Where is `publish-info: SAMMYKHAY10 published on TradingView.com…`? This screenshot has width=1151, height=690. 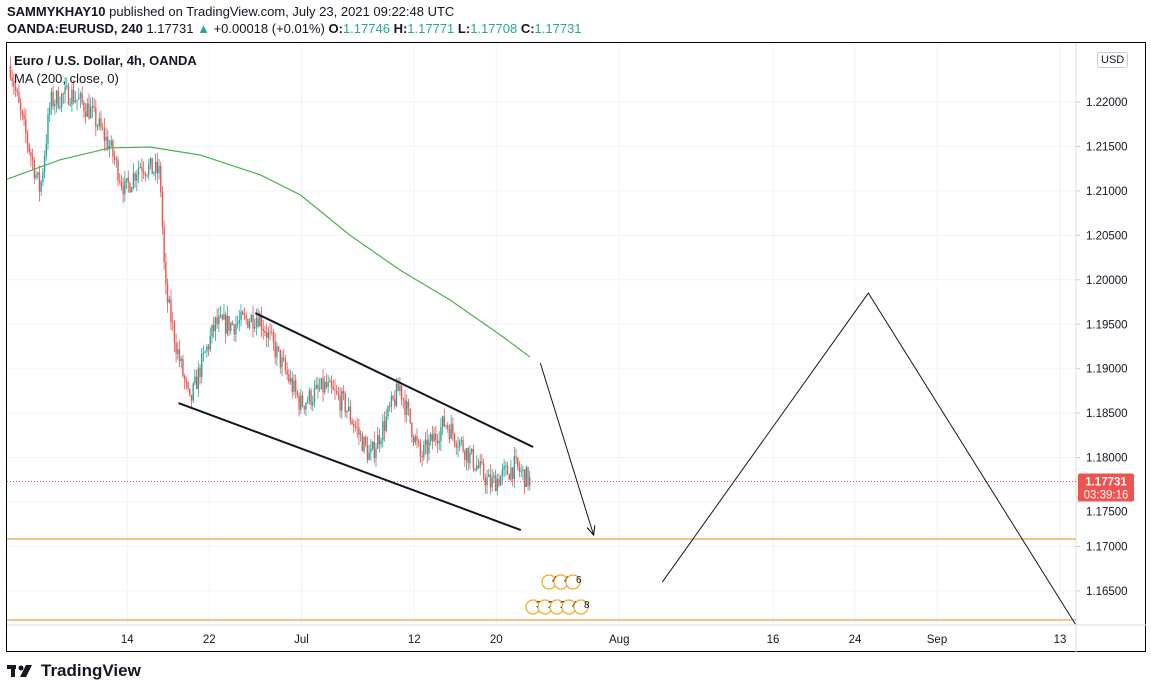
publish-info: SAMMYKHAY10 published on TradingView.com… is located at coordinates (230, 11).